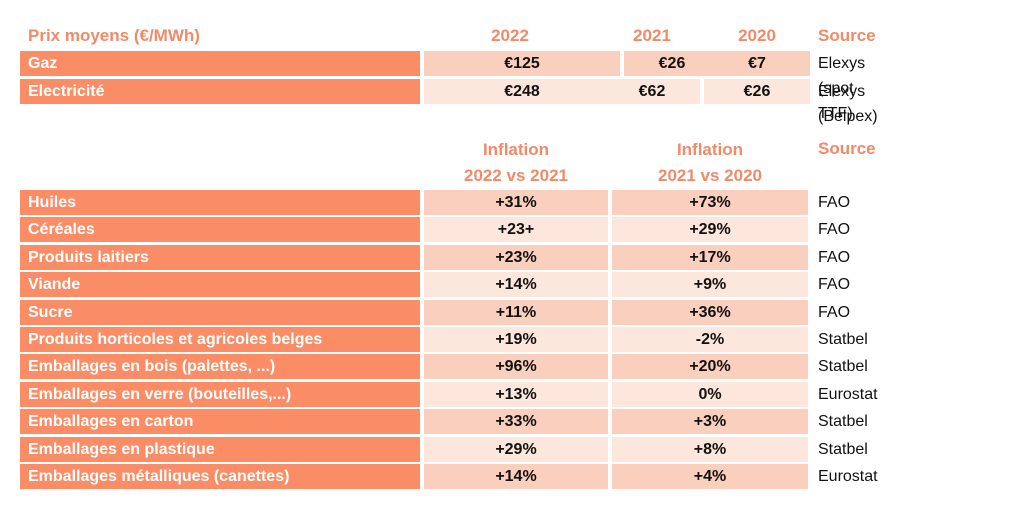  Describe the element at coordinates (516, 149) in the screenshot. I see `inflation-header-col1-line1: Inflation` at that location.